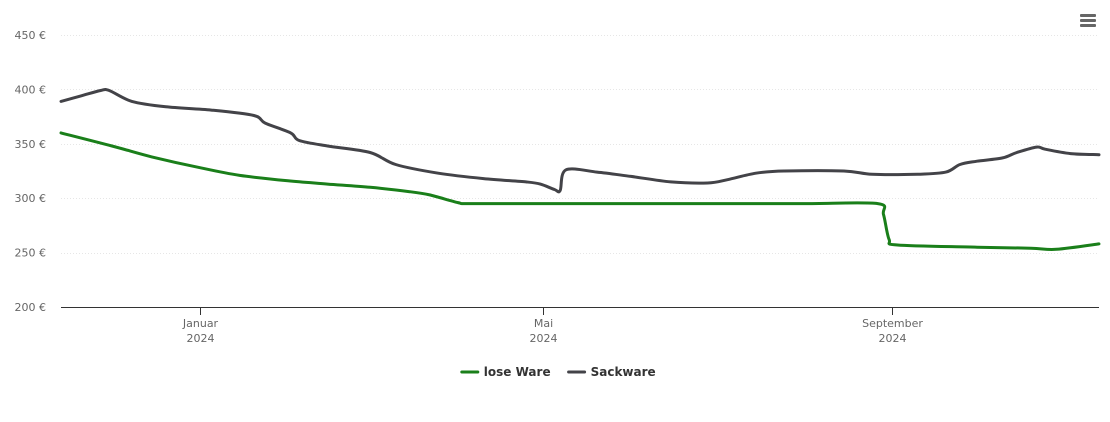  What do you see at coordinates (31, 171) in the screenshot?
I see `y-axis: 200 € 250 € 300 € 350 € 400 € 450 €` at bounding box center [31, 171].